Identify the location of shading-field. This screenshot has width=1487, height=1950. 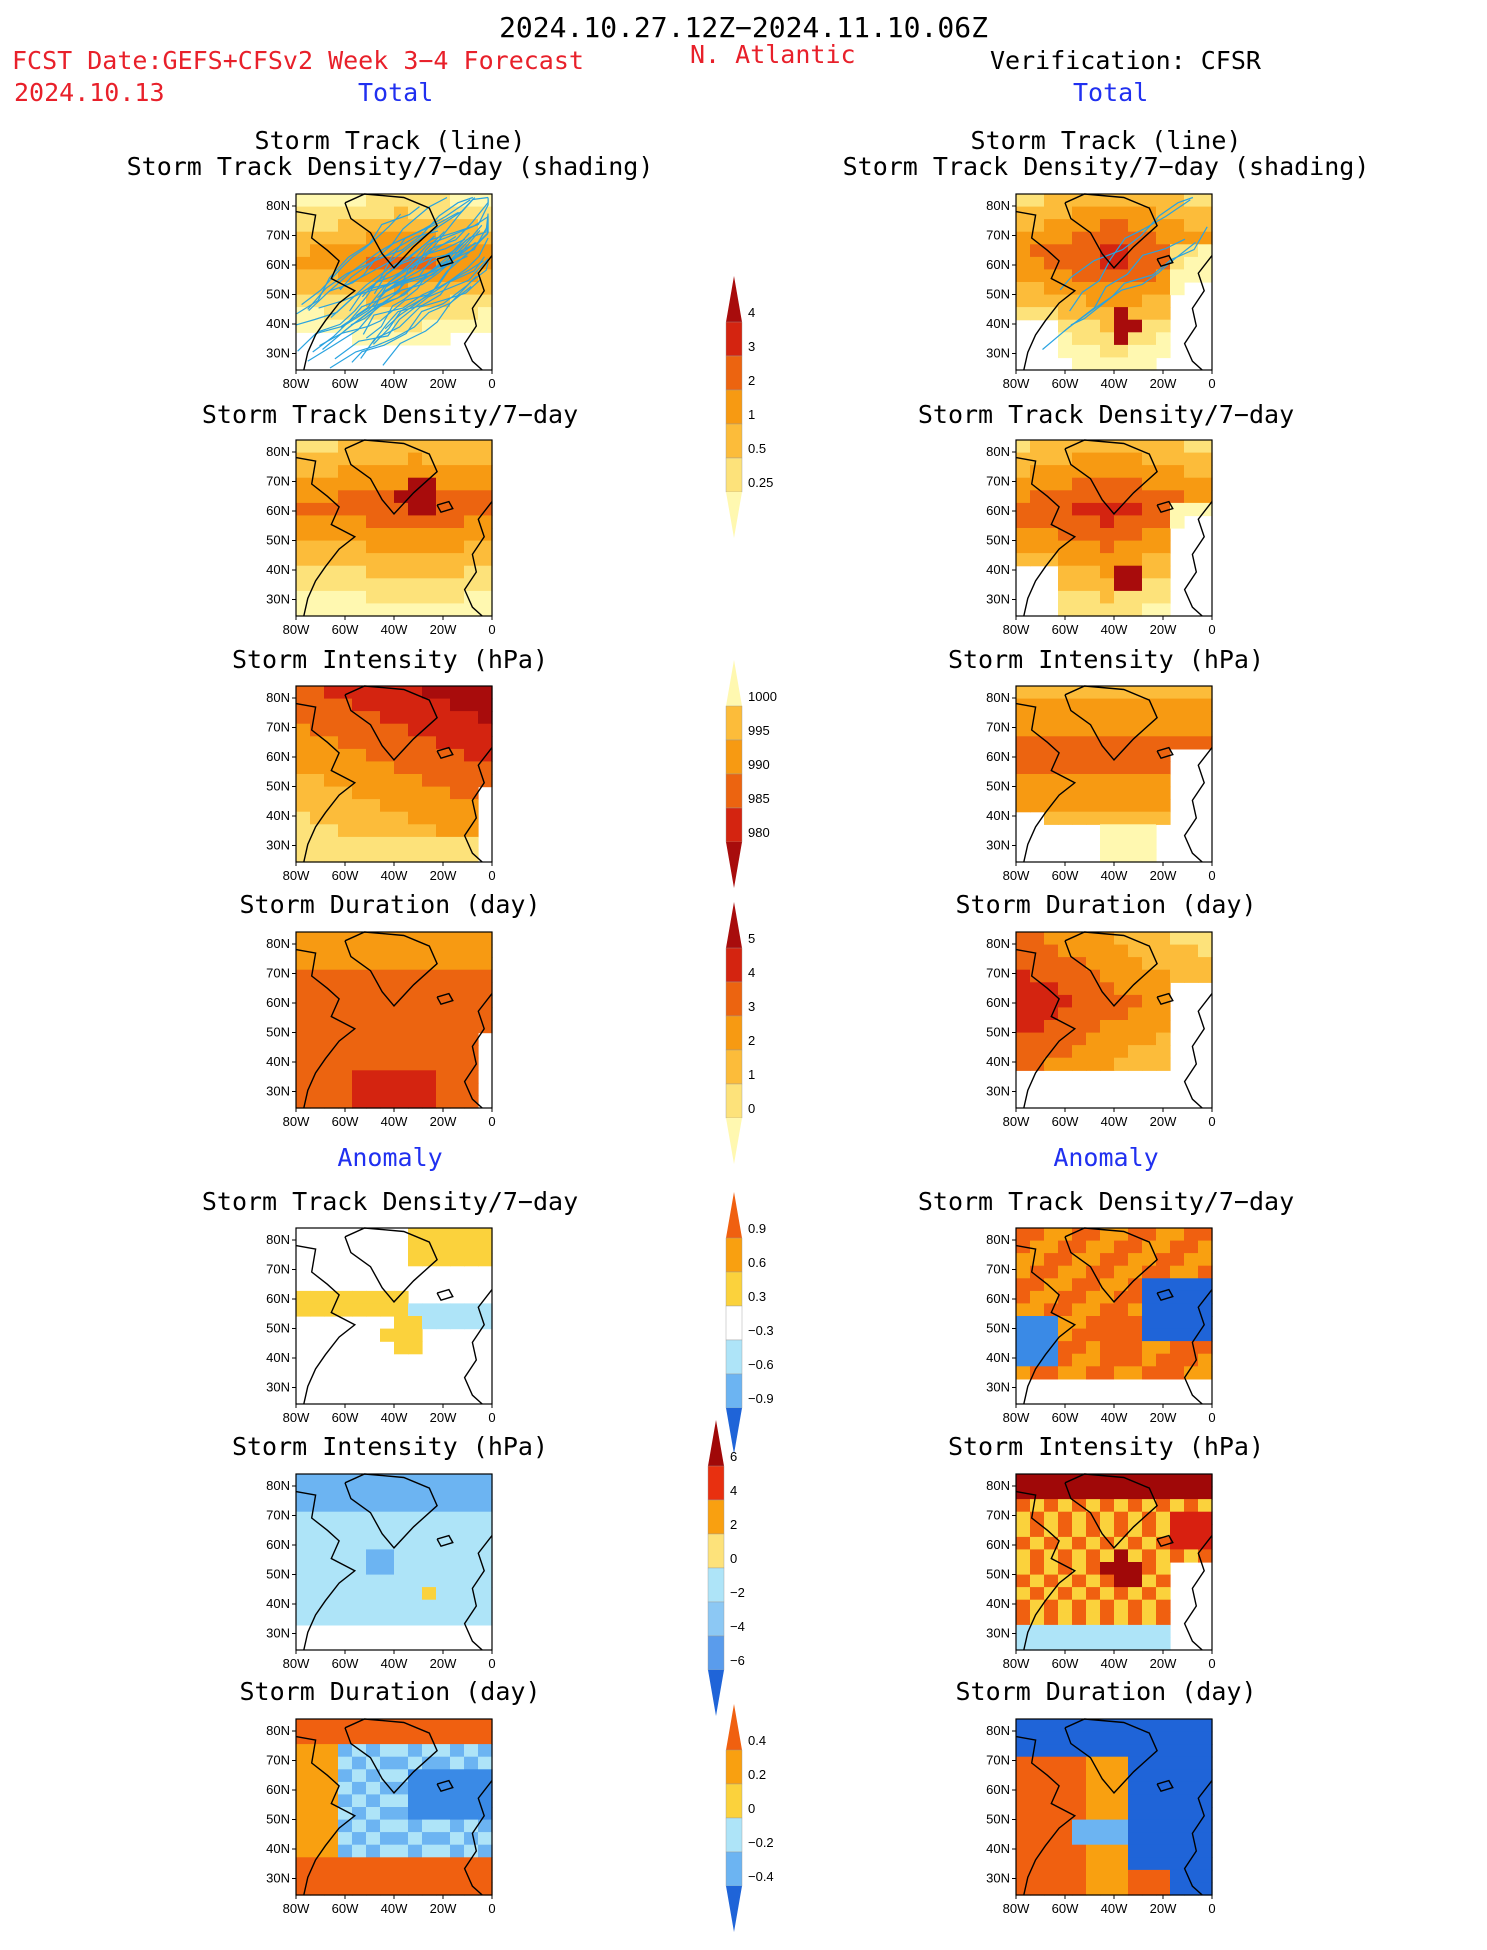
(394, 1550).